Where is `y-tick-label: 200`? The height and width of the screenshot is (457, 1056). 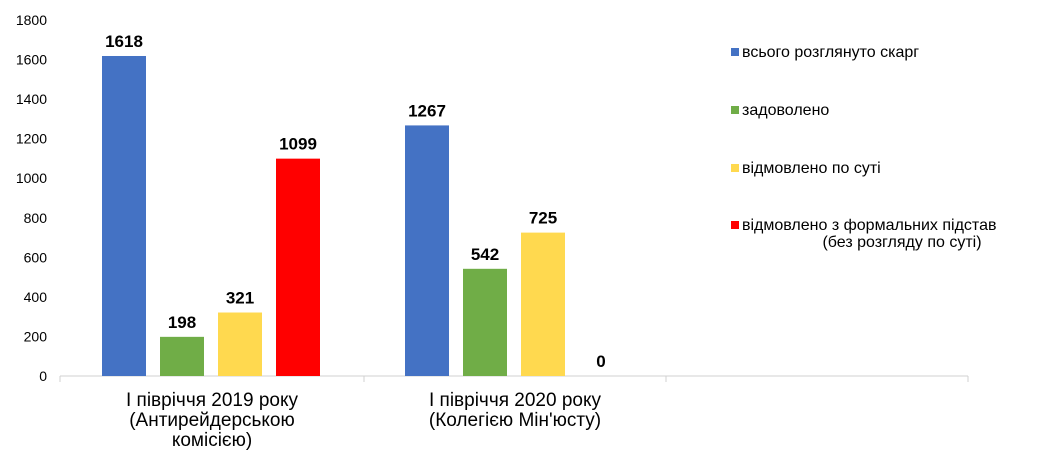
y-tick-label: 200 is located at coordinates (36, 336).